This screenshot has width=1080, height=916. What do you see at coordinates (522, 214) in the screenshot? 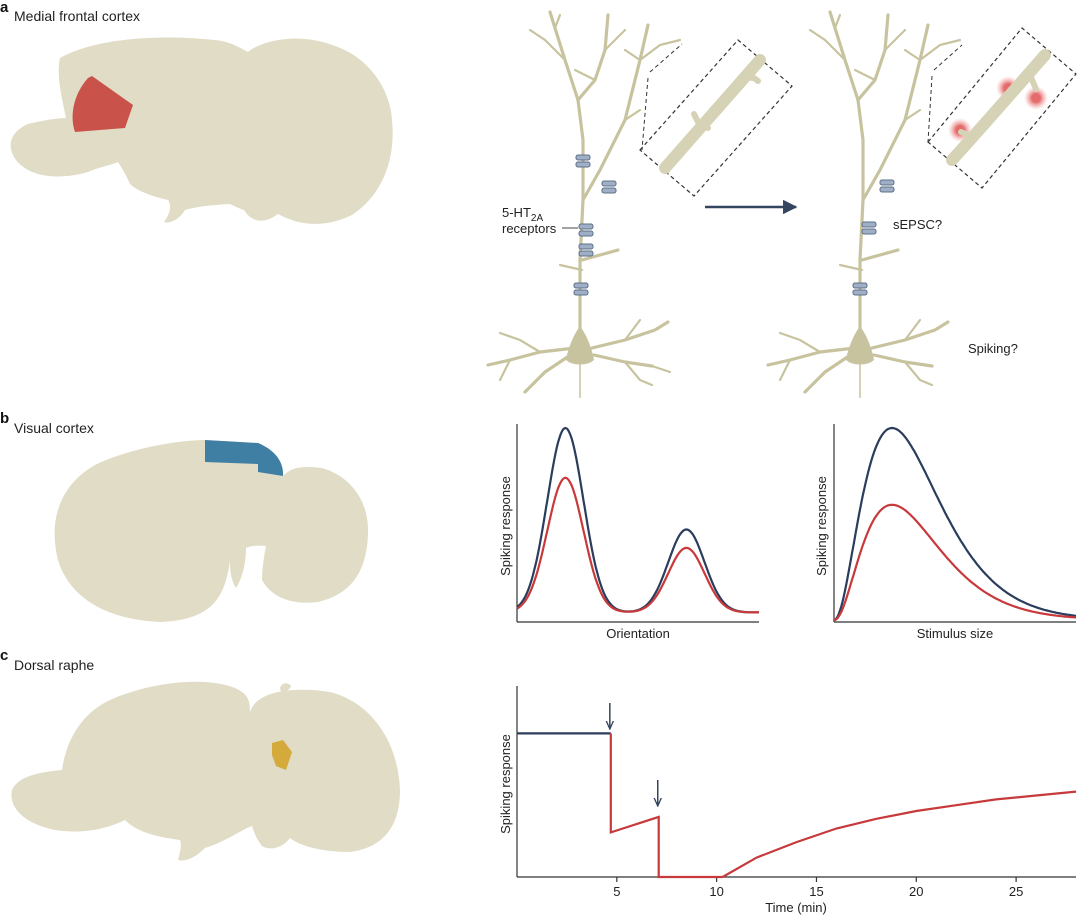
I see `receptor-label: 5-HT2A` at bounding box center [522, 214].